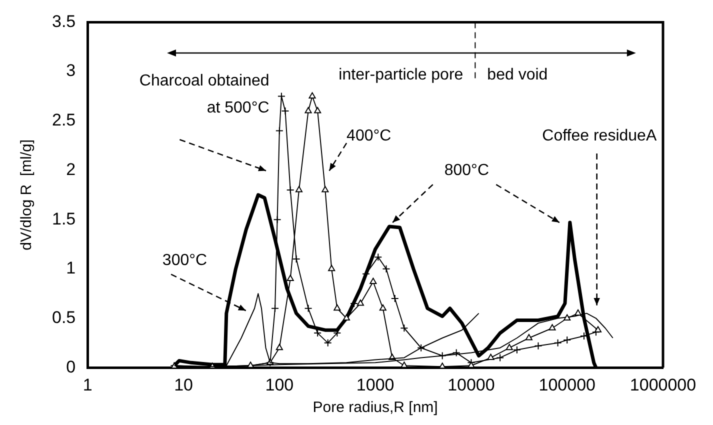  Describe the element at coordinates (204, 94) in the screenshot. I see `series-label: Charcoal obtained at 500°C` at that location.